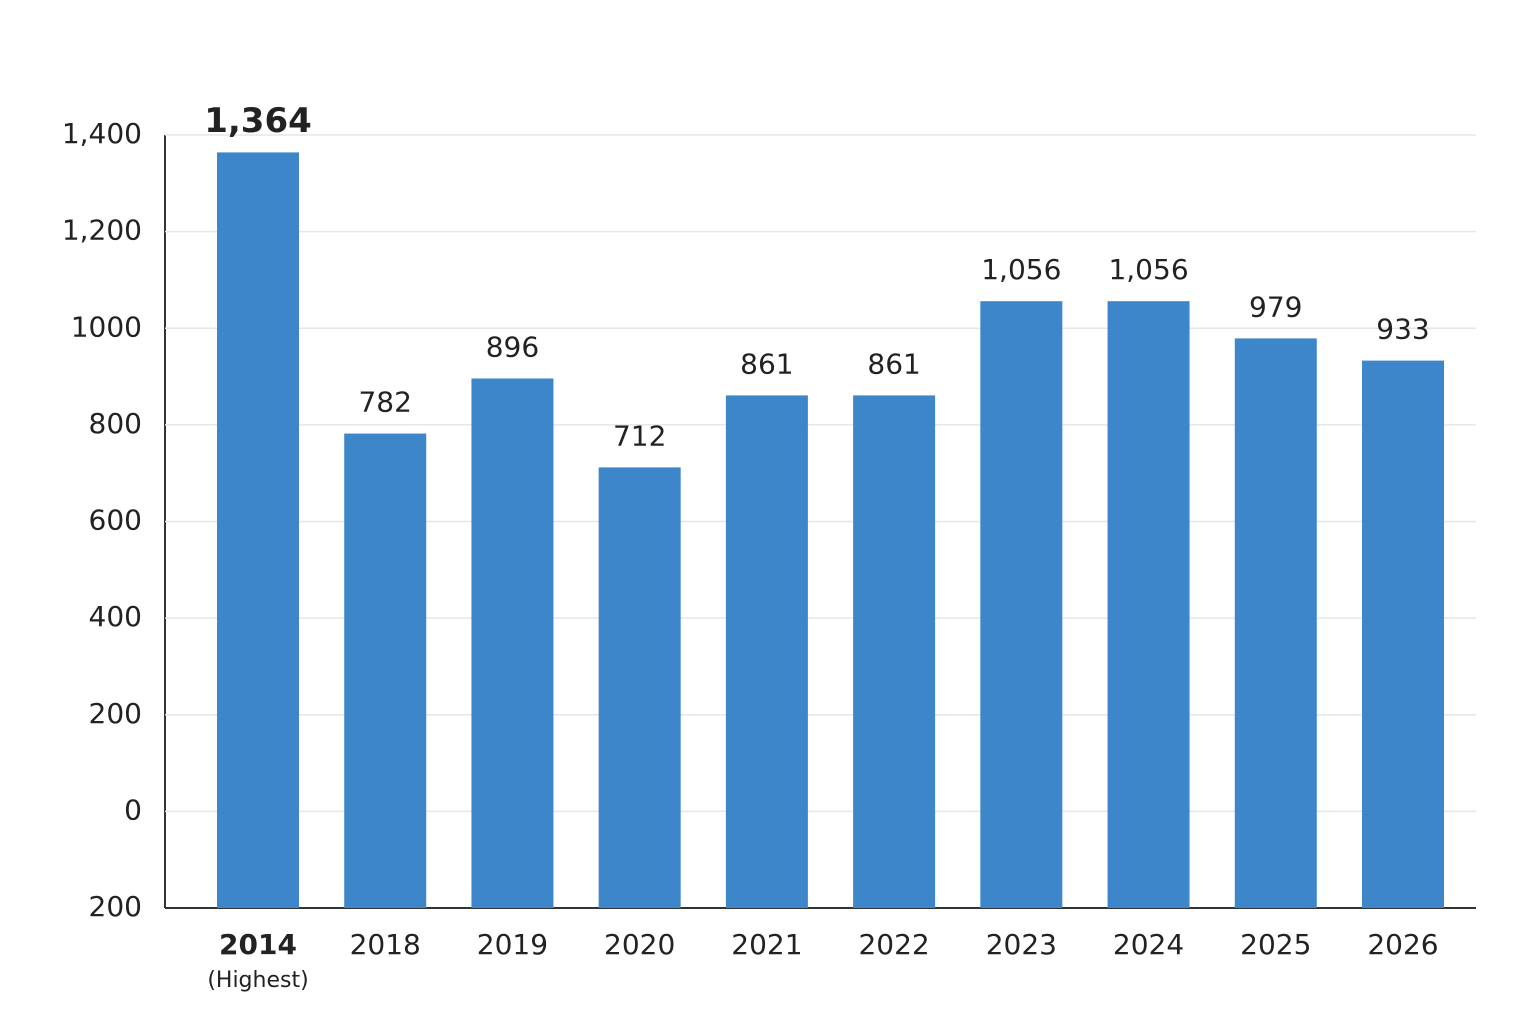 Image resolution: width=1536 pixels, height=1024 pixels. I want to click on y-tick-label: 400, so click(115, 616).